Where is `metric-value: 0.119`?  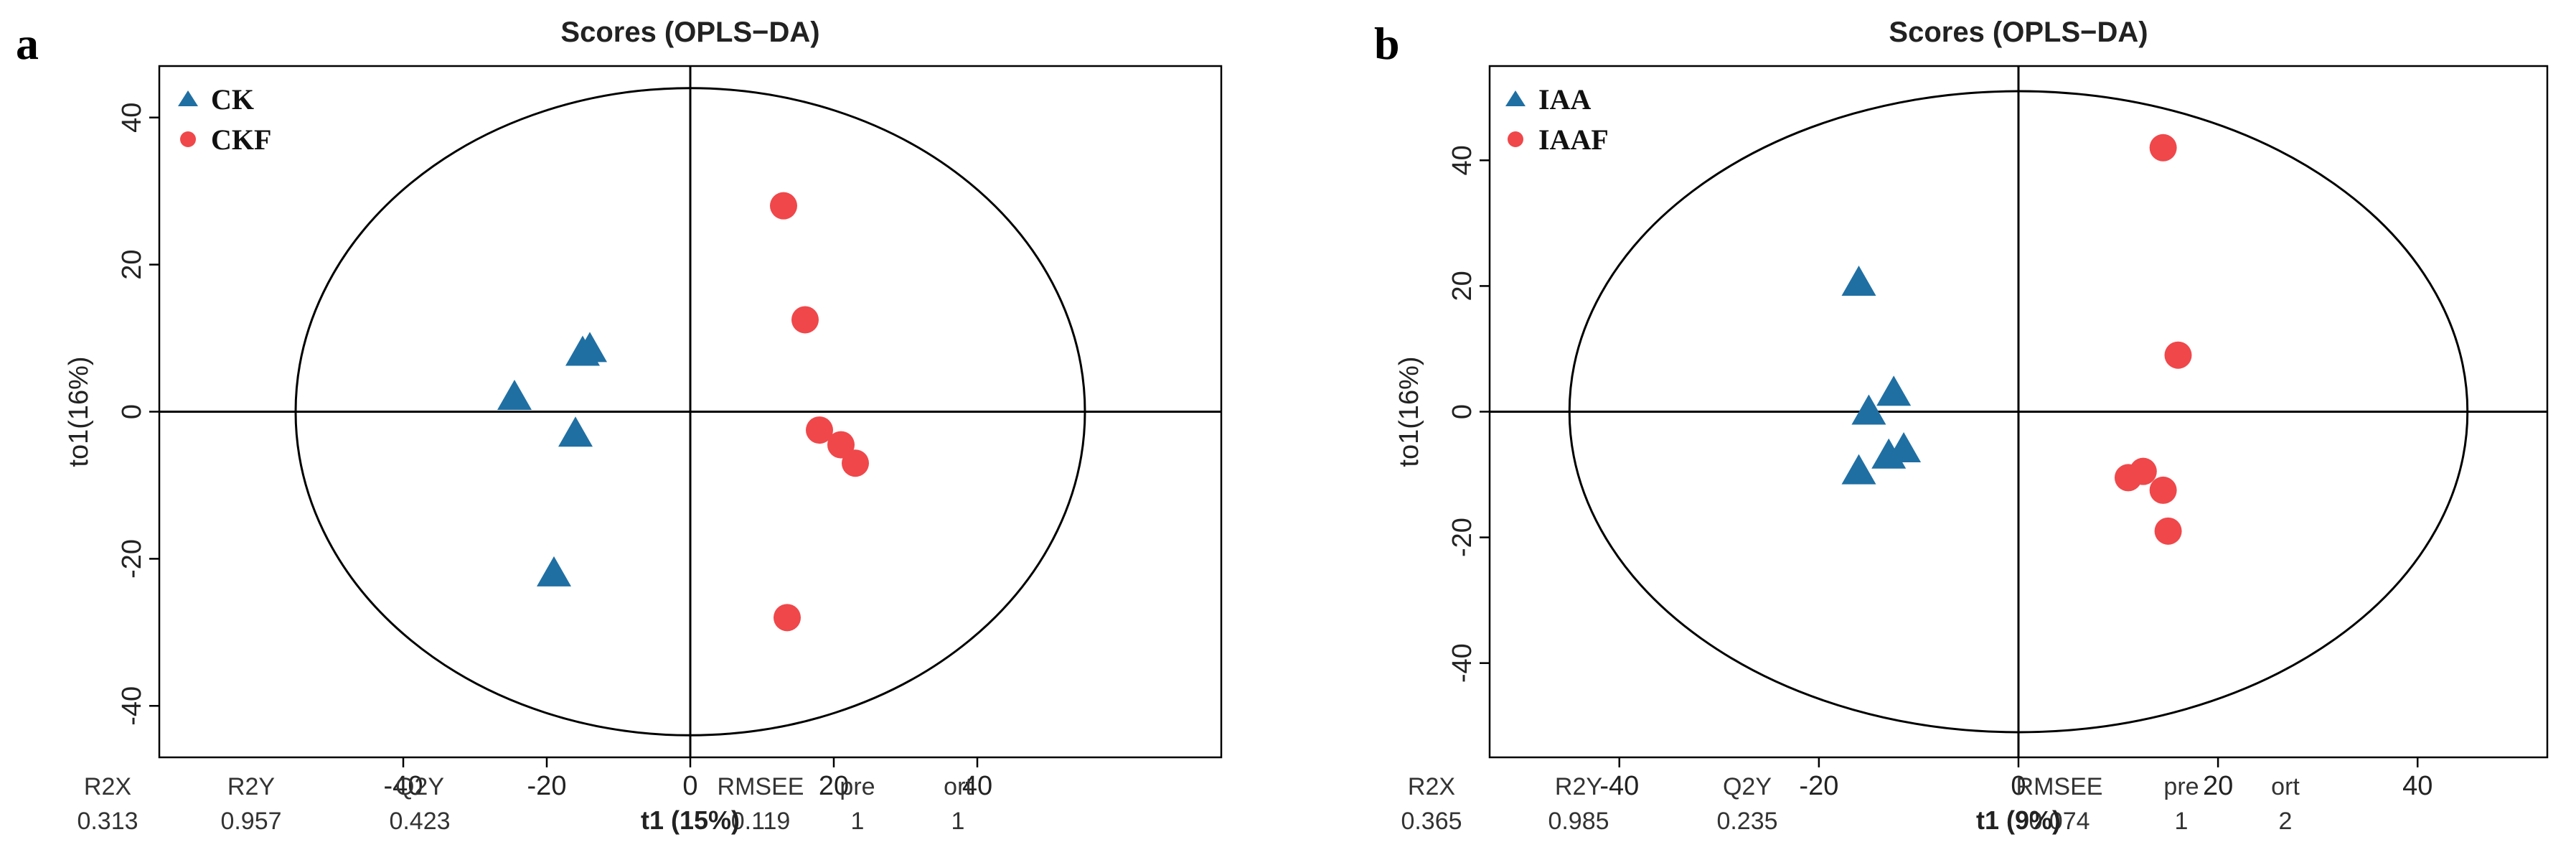
metric-value: 0.119 is located at coordinates (761, 821).